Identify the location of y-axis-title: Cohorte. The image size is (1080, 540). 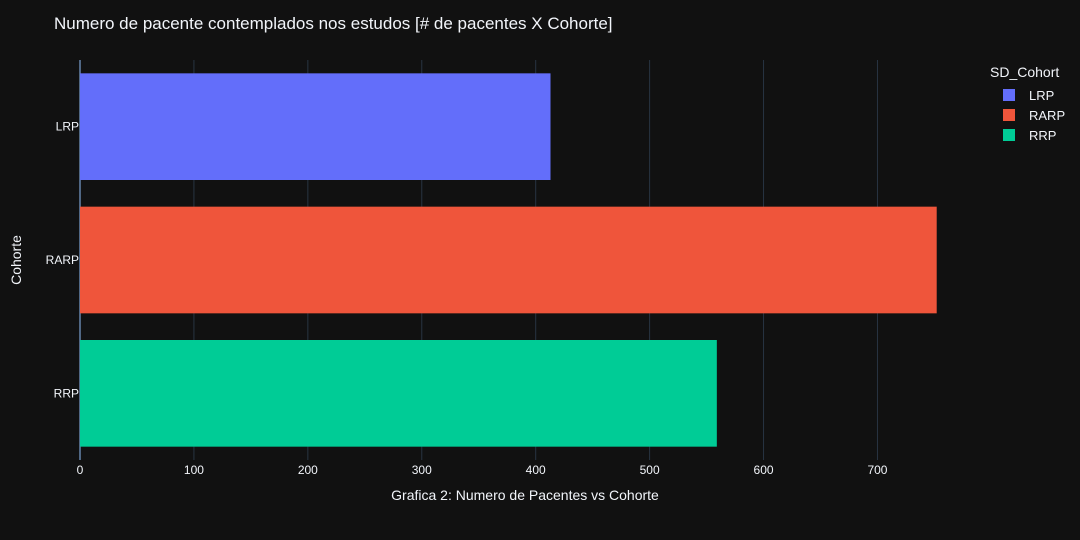
(16, 260).